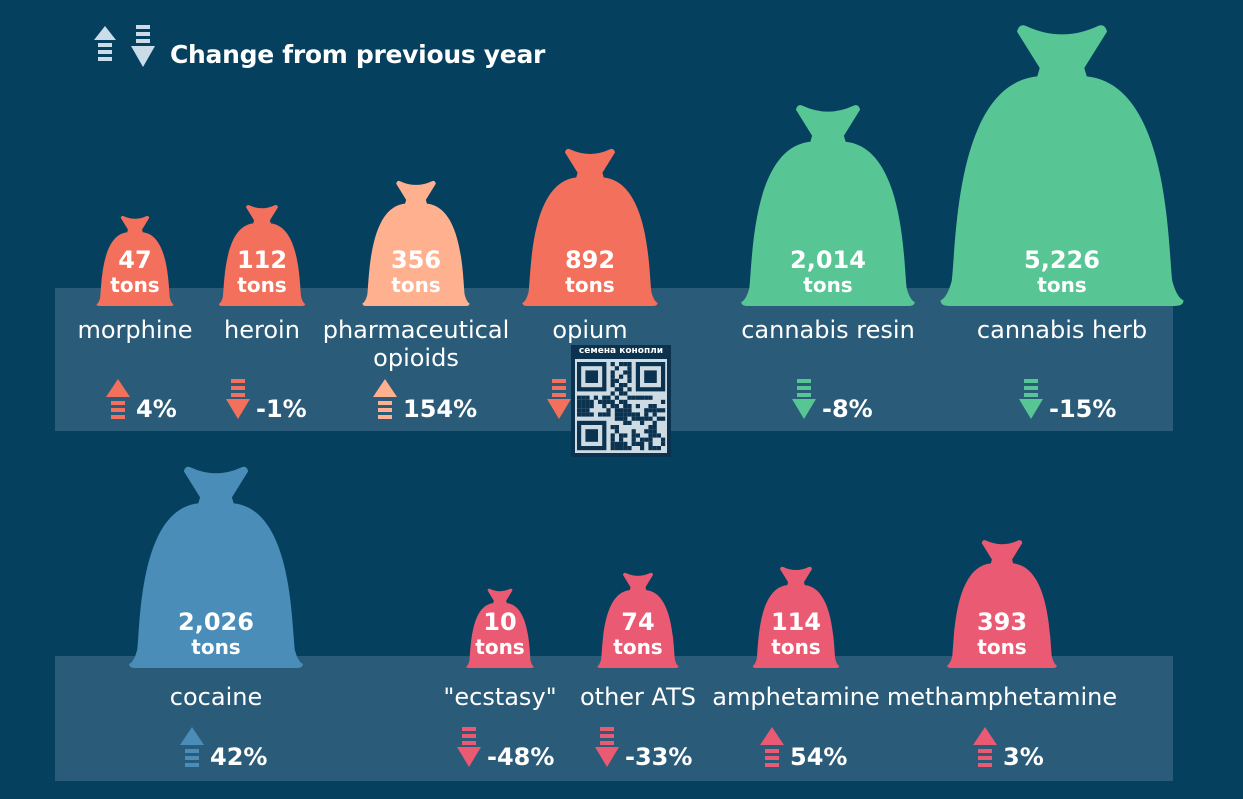  I want to click on bag-methamphetamine, so click(1002, 604).